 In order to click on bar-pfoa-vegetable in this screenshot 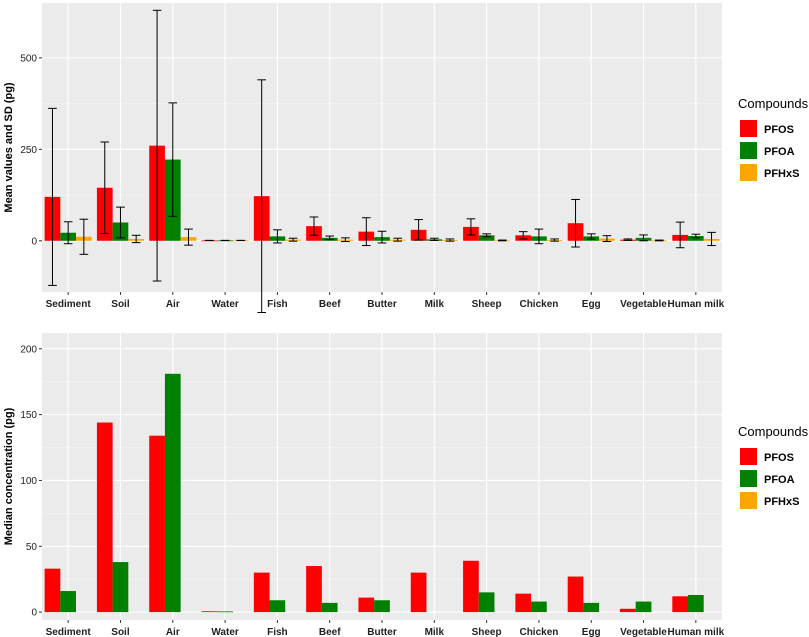, I will do `click(643, 607)`.